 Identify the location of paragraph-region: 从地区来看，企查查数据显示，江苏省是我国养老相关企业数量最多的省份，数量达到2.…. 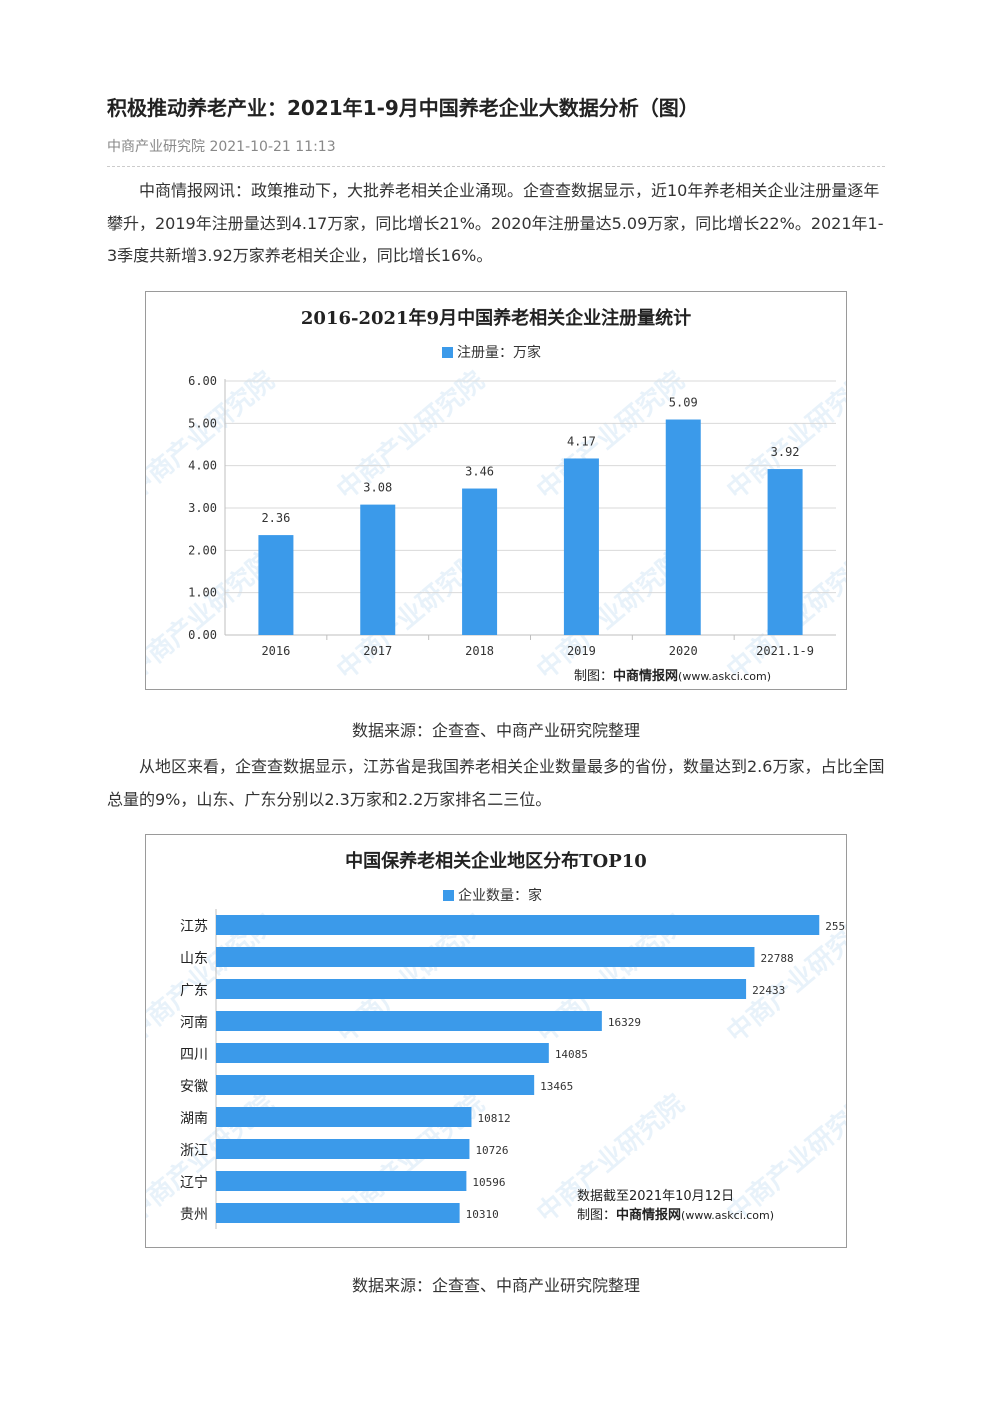
(496, 783).